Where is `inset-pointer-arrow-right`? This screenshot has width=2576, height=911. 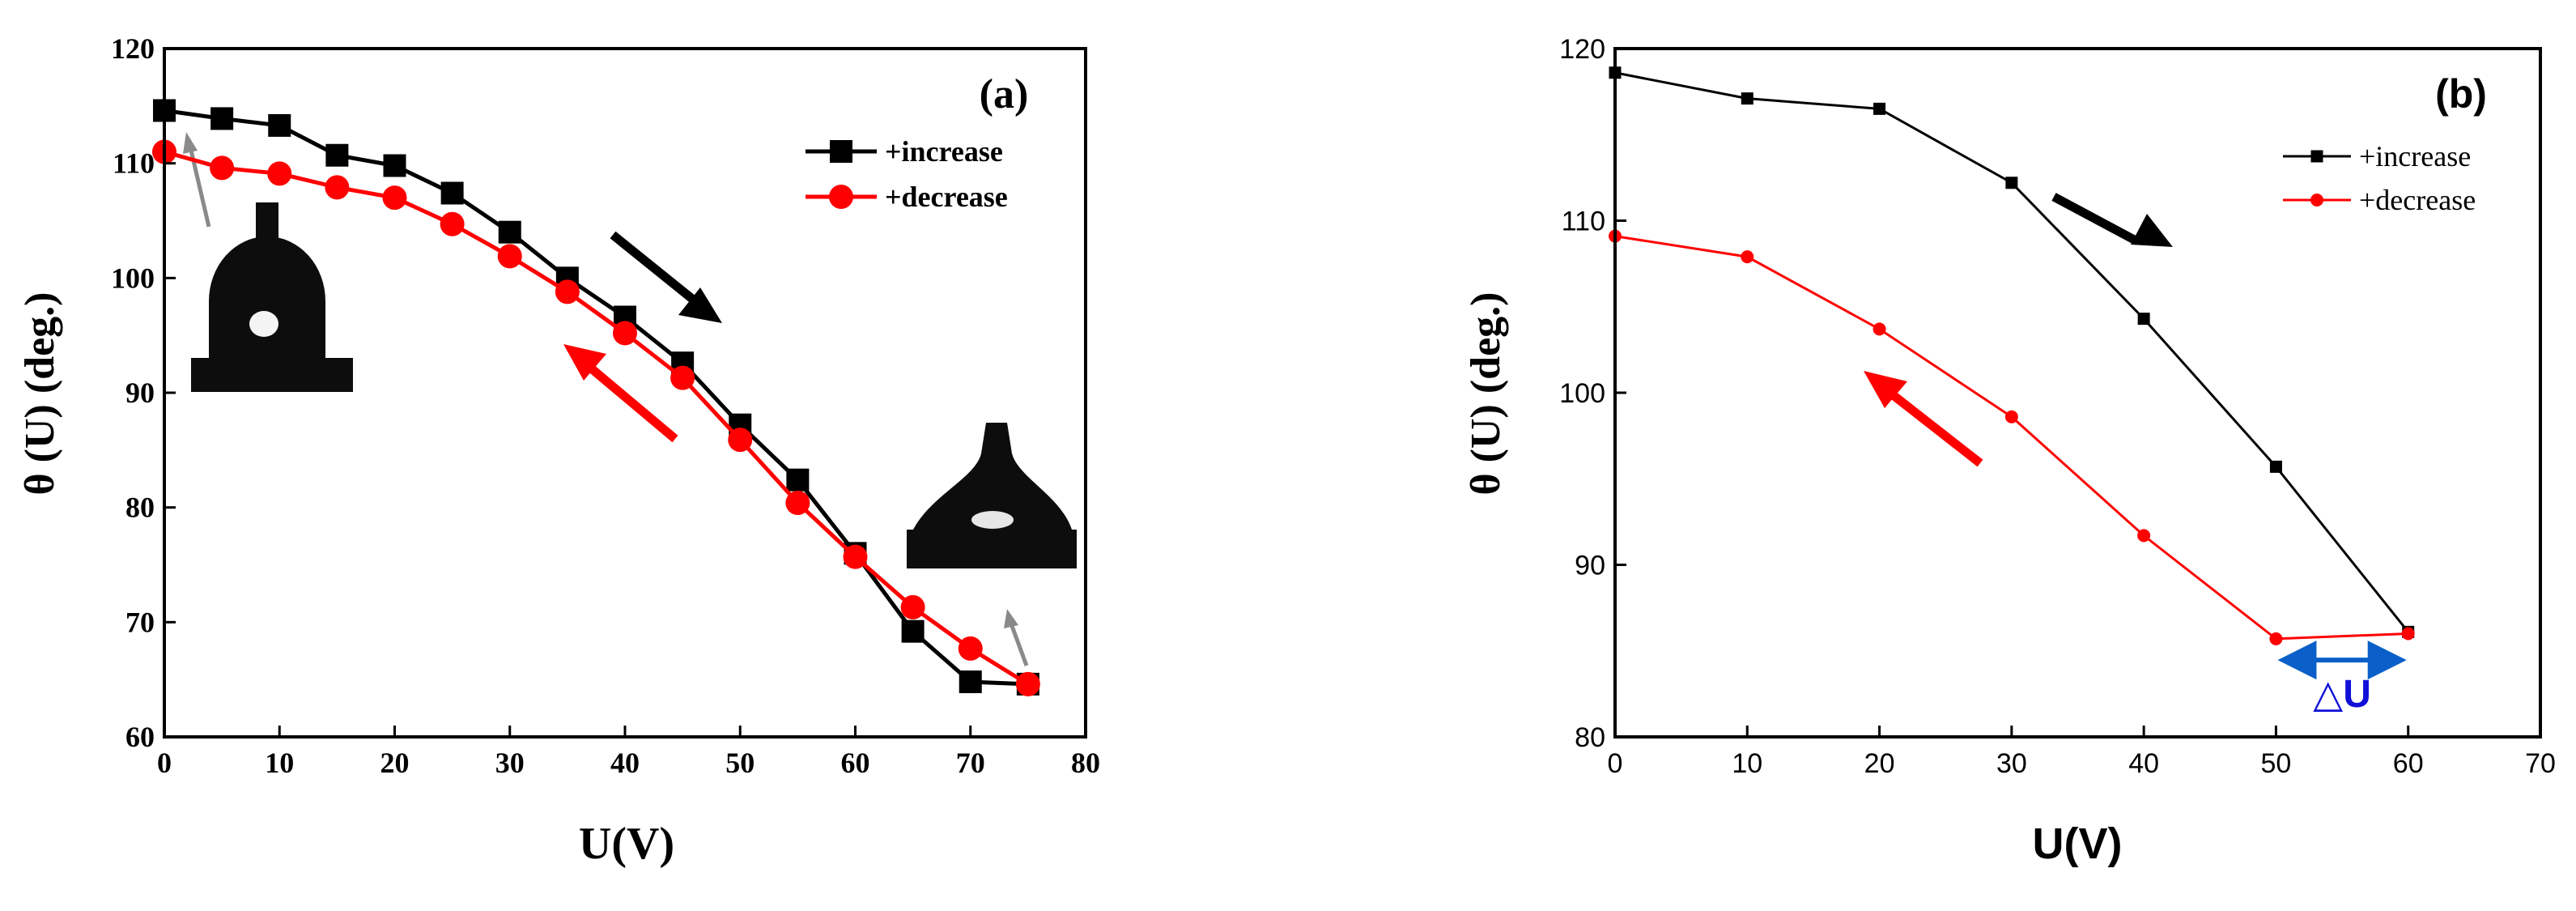
inset-pointer-arrow-right is located at coordinates (1017, 637).